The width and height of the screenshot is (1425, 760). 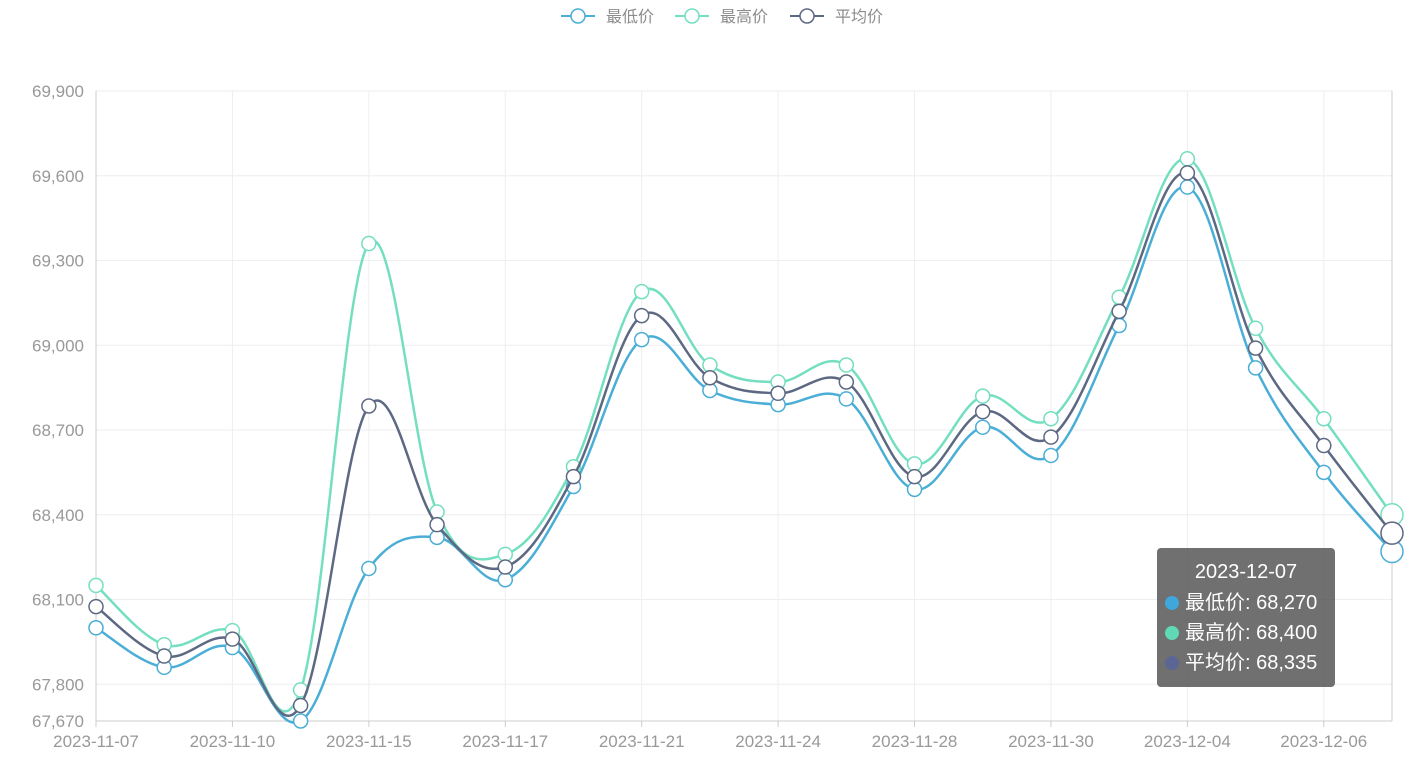 I want to click on x-tick-label: 2023-11-24, so click(x=778, y=741).